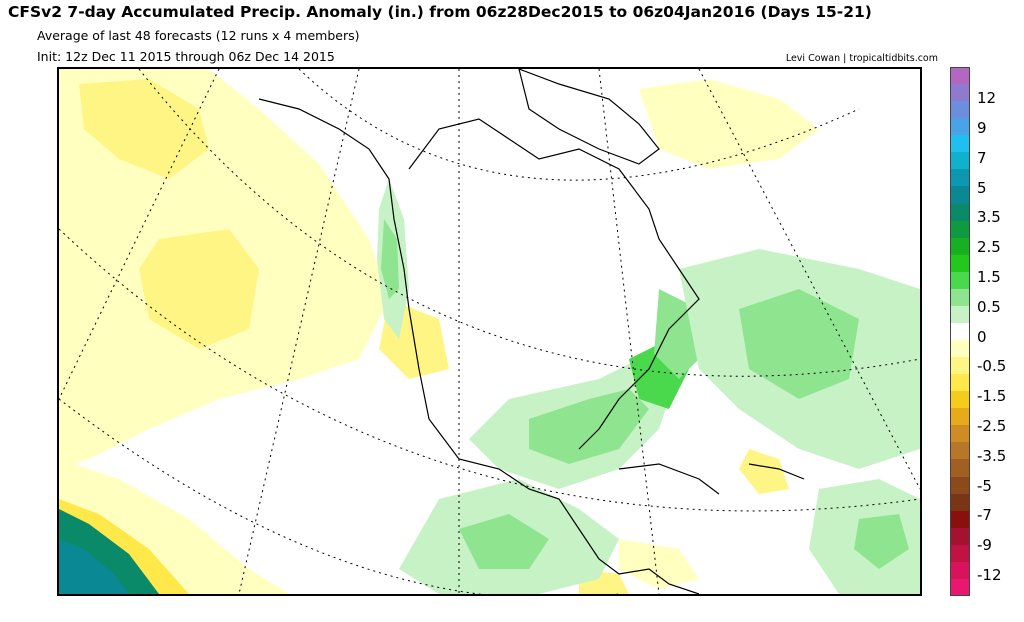 The height and width of the screenshot is (622, 1024). Describe the element at coordinates (982, 127) in the screenshot. I see `colorbar-tick-label: 9` at that location.